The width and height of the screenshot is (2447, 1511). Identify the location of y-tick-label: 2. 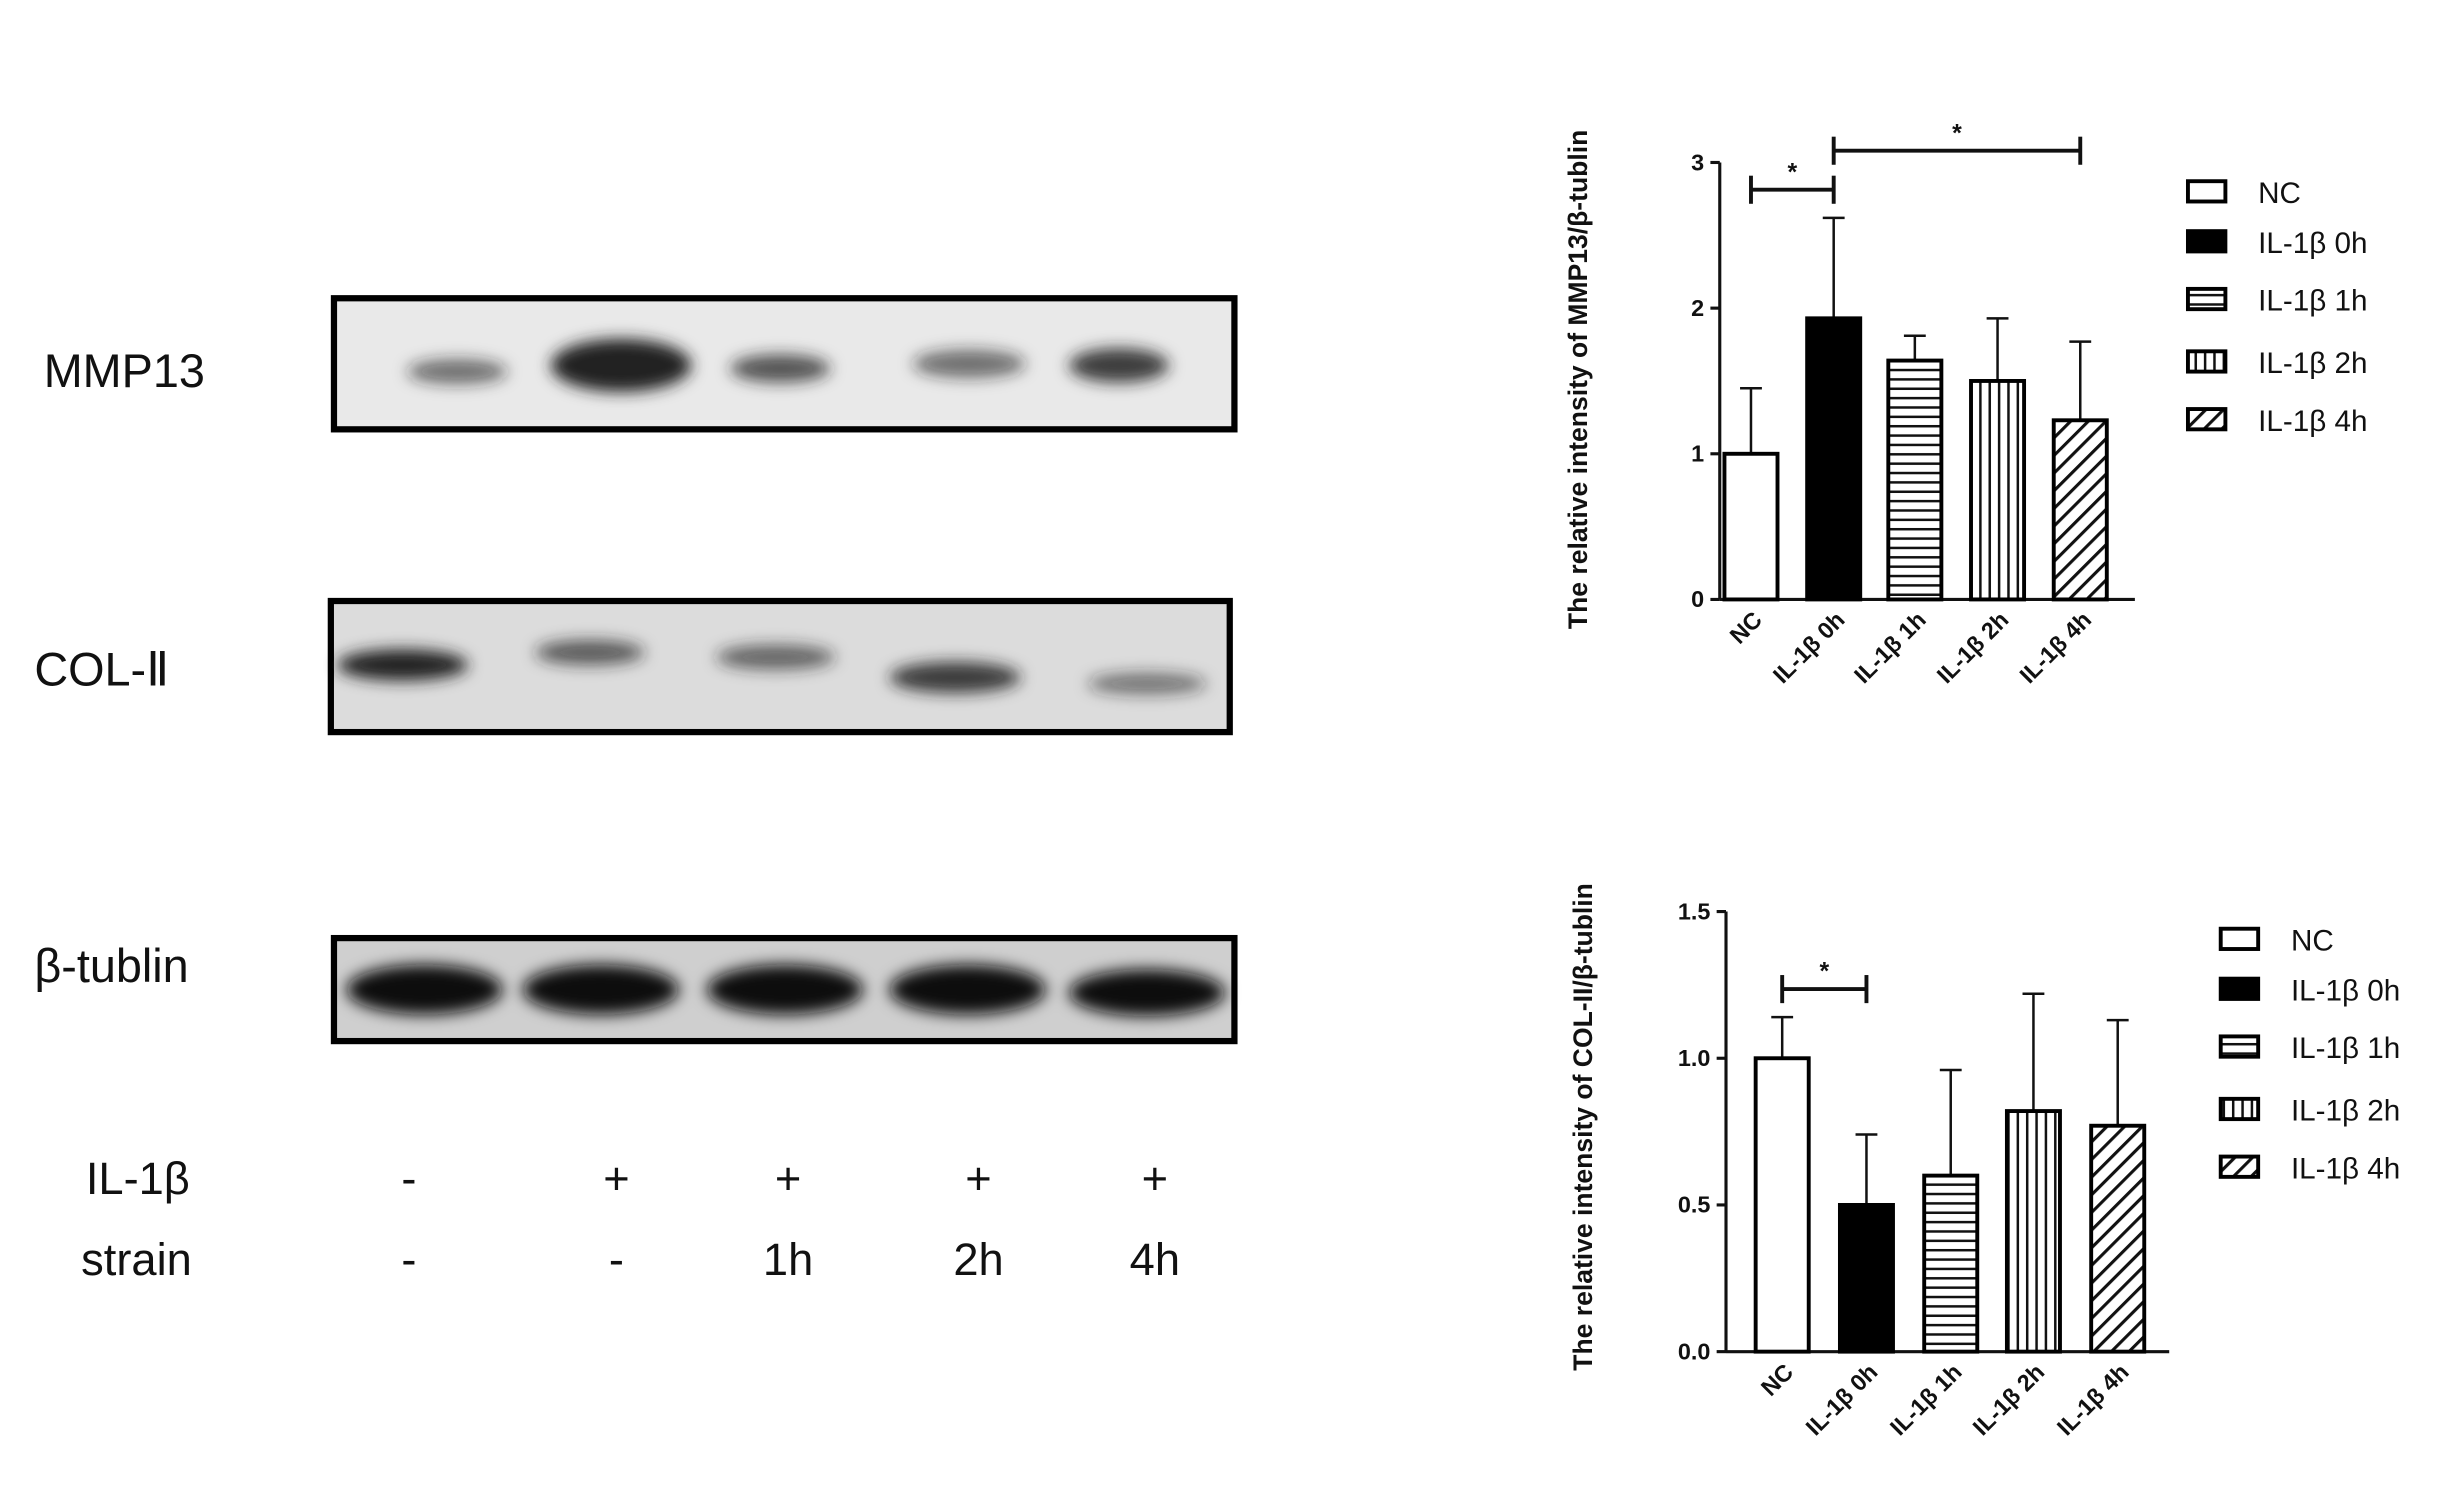
(1697, 308).